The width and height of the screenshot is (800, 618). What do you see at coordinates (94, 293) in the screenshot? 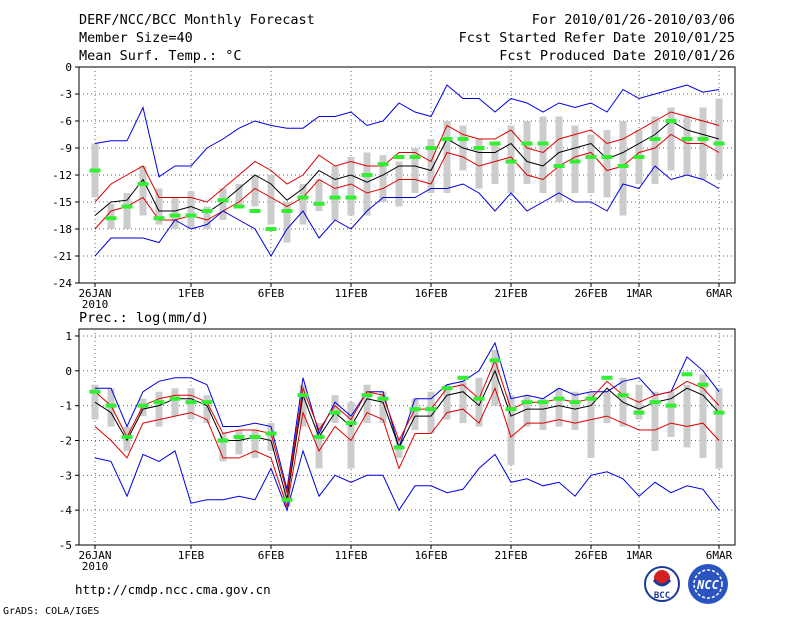
I see `x-tick-label: 26JAN` at bounding box center [94, 293].